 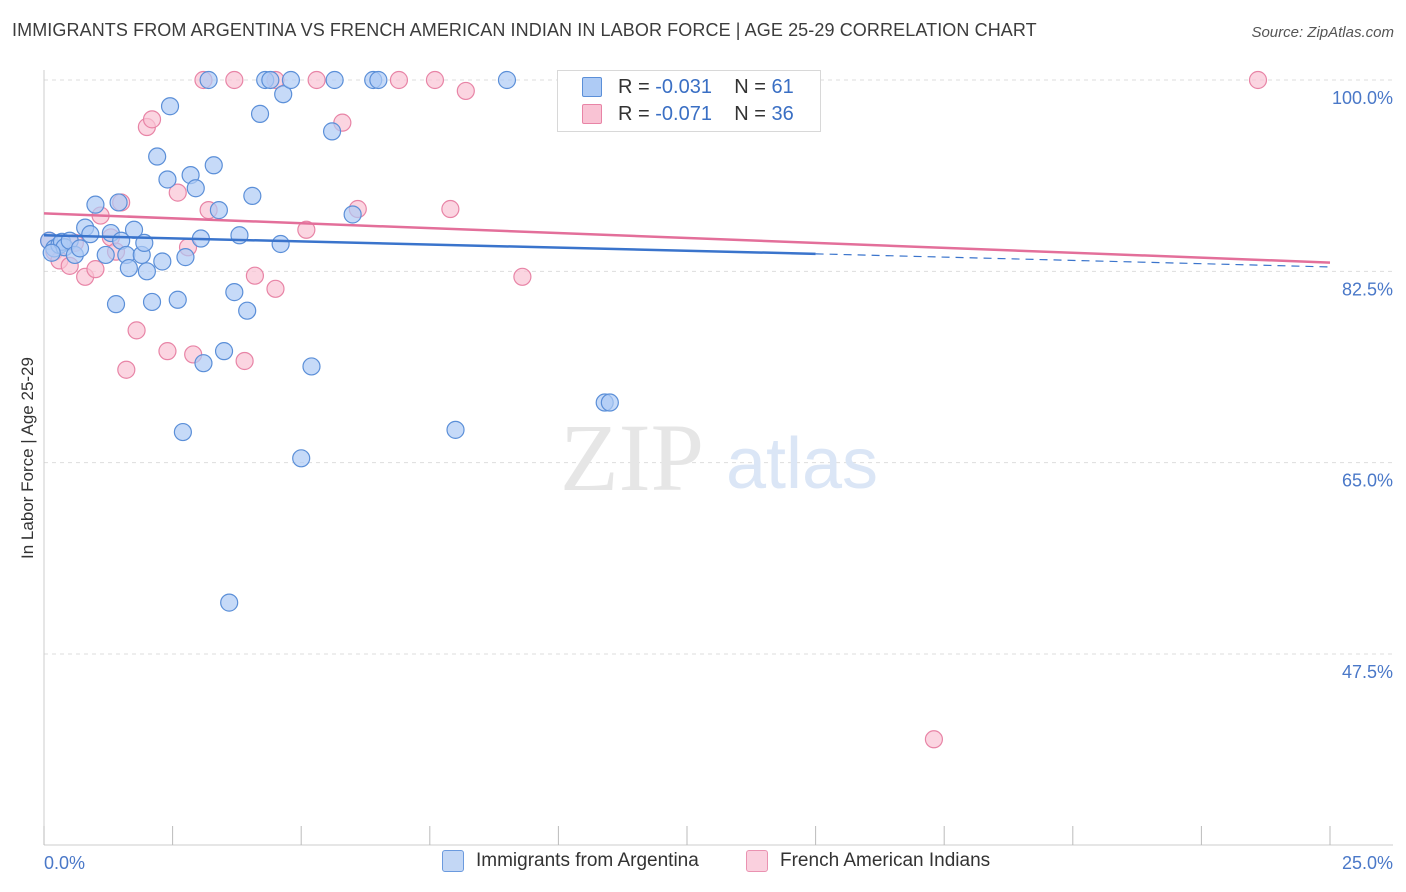 What do you see at coordinates (632, 457) in the screenshot?
I see `watermark-zip: ZIP` at bounding box center [632, 457].